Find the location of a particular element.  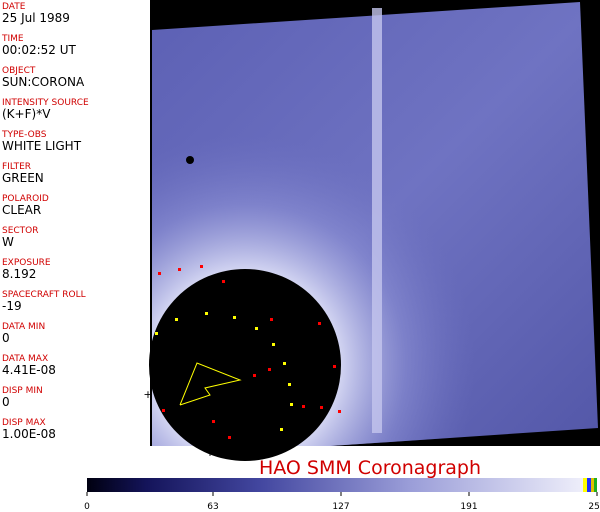

field-label: DATE is located at coordinates (14, 7).